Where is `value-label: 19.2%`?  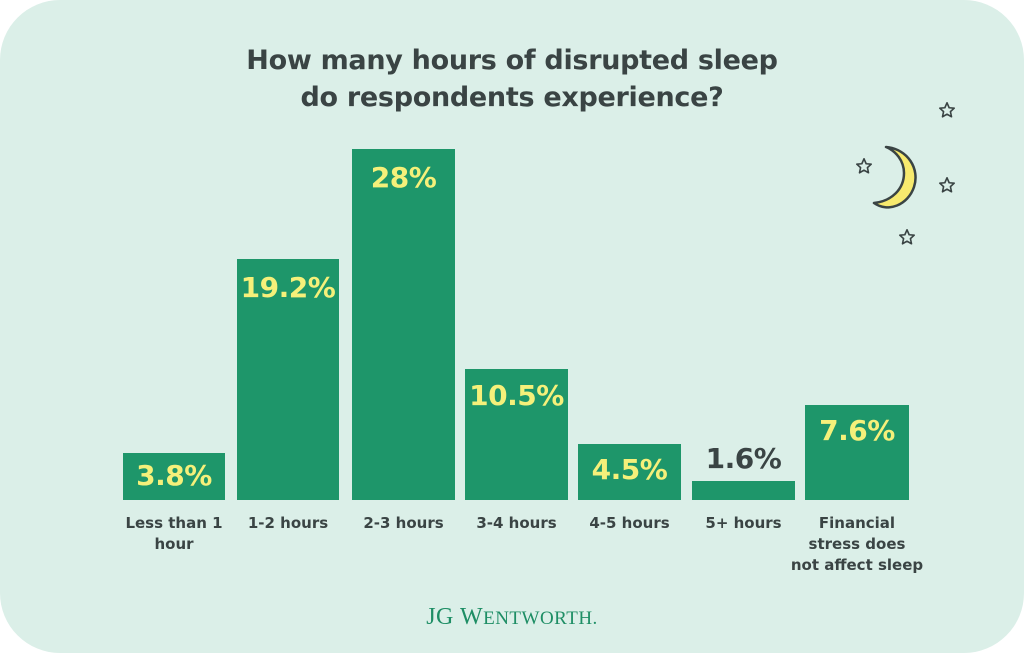 value-label: 19.2% is located at coordinates (288, 287).